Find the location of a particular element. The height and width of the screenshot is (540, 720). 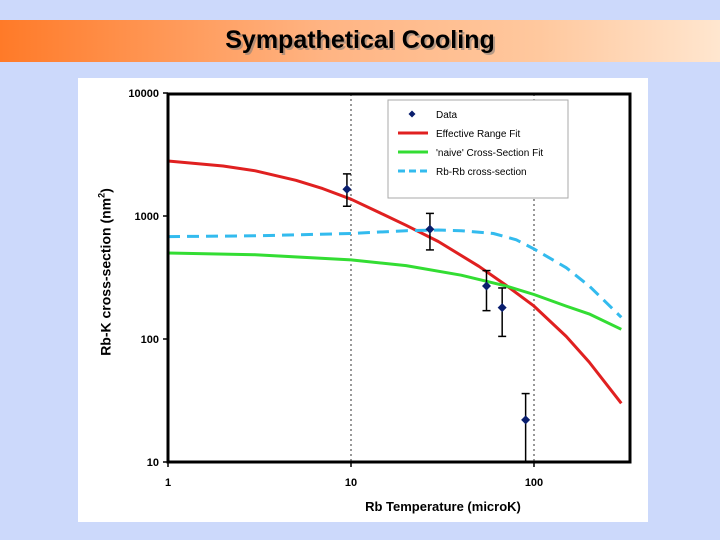

x-tick-label: 10 is located at coordinates (351, 483).